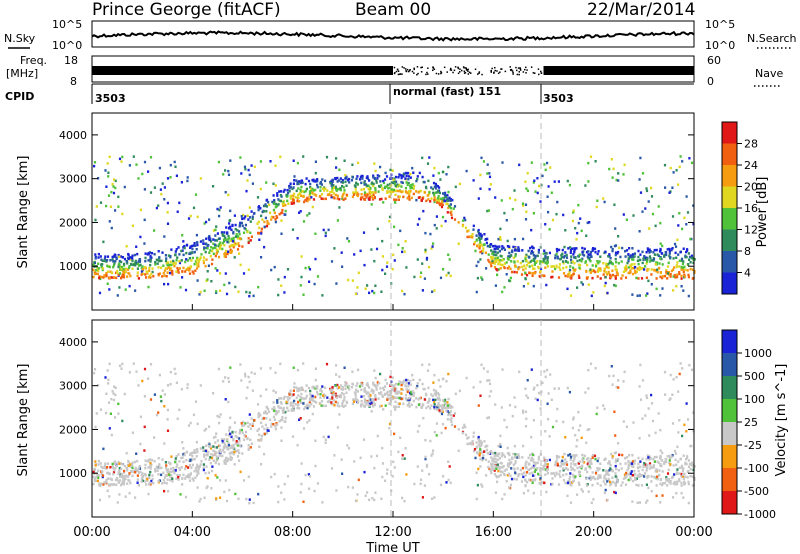 The image size is (800, 554). I want to click on velocity-colorbar-label: -100, so click(756, 468).